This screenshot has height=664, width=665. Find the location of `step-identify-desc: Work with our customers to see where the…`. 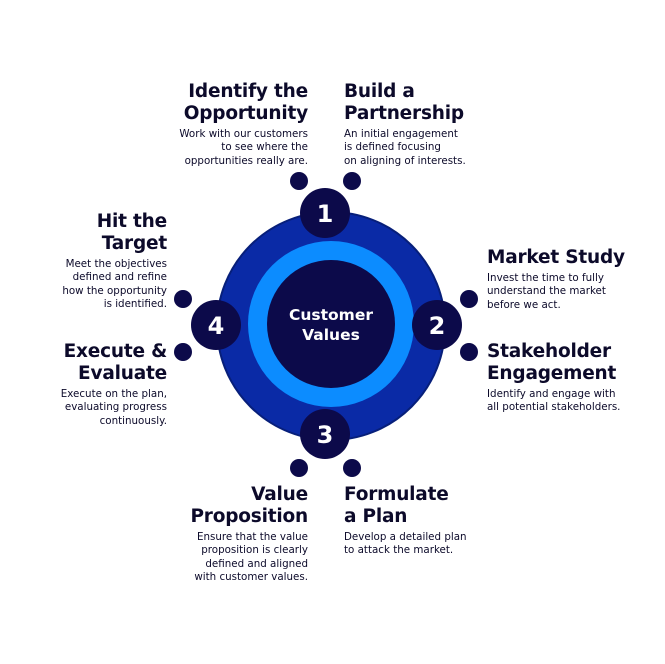

step-identify-desc: Work with our customers to see where the… is located at coordinates (243, 147).